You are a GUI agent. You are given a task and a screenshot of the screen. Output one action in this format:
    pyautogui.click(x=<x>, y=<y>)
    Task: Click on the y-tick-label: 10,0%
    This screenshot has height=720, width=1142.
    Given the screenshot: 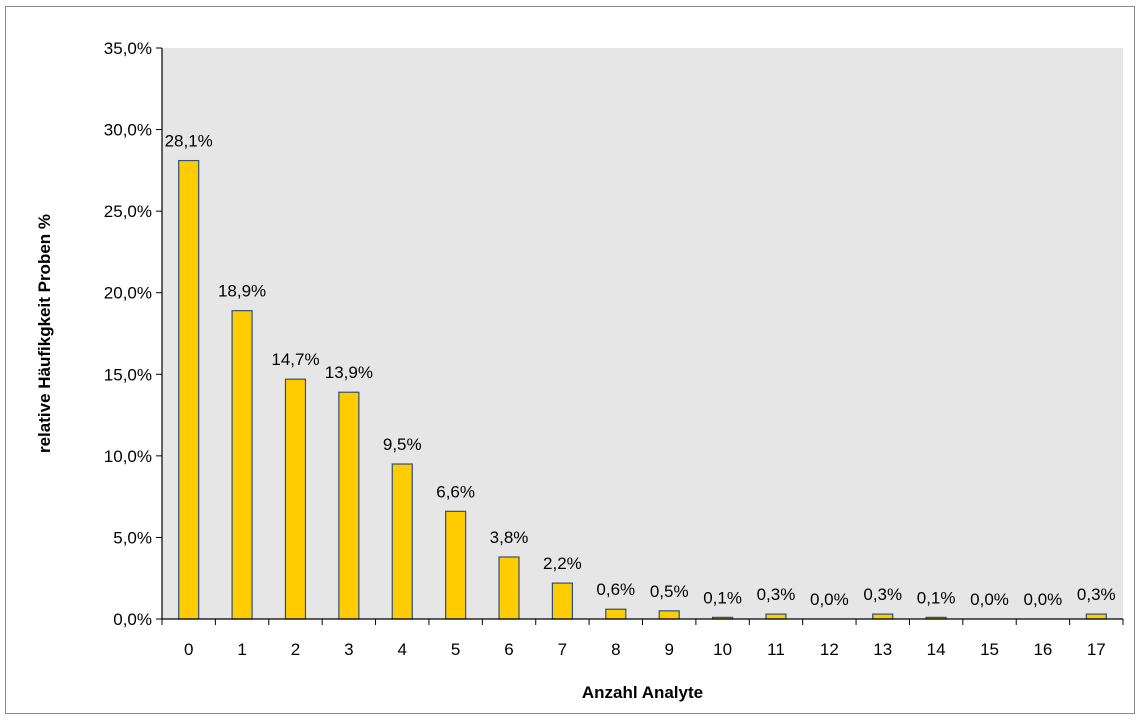 What is the action you would take?
    pyautogui.click(x=128, y=456)
    